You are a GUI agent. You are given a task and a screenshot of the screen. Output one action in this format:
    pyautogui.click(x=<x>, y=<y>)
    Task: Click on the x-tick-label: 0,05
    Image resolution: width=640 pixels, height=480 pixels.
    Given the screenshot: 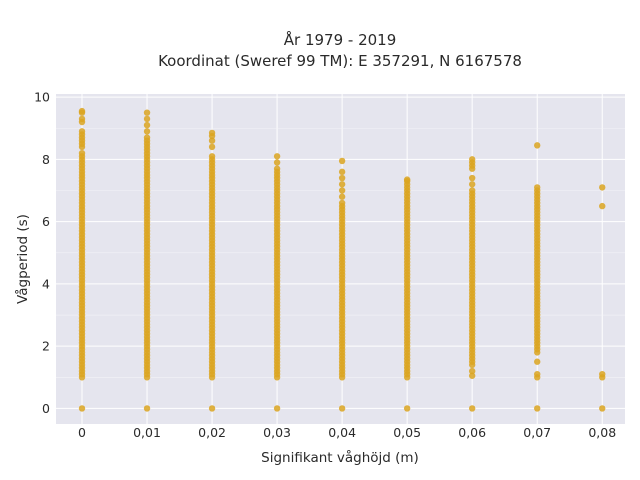 What is the action you would take?
    pyautogui.click(x=407, y=432)
    